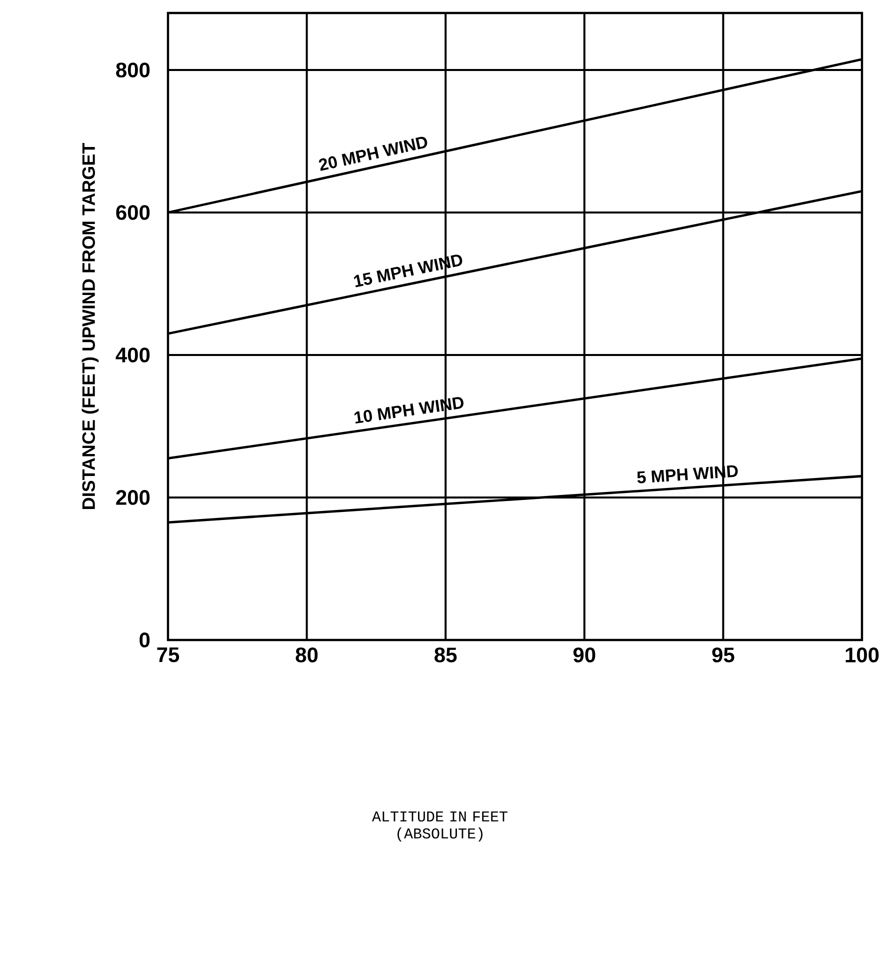  I want to click on y-tick-label: 600, so click(133, 212).